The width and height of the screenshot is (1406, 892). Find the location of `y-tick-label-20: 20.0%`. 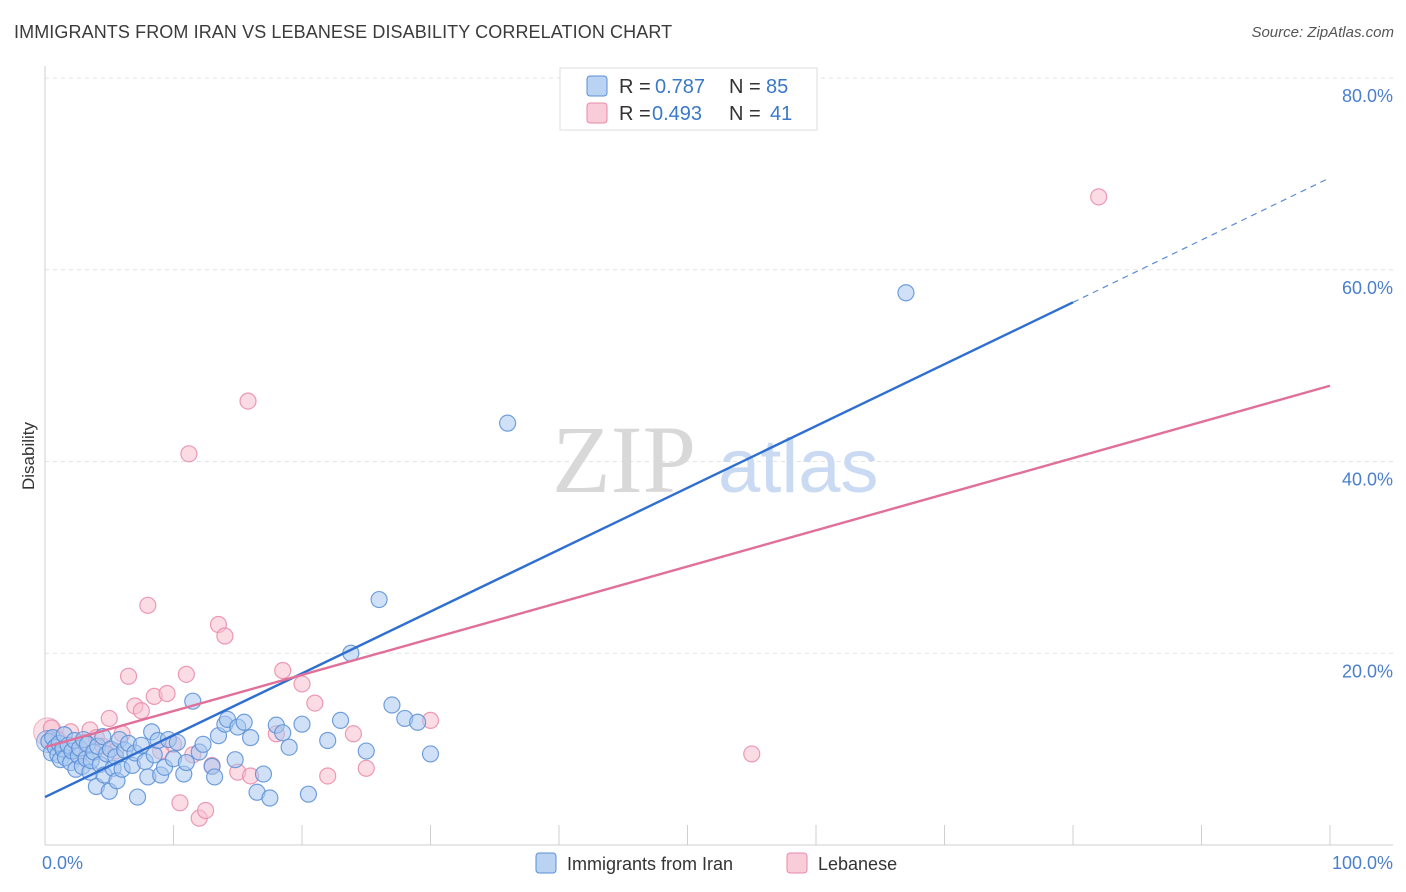

y-tick-label-20: 20.0% is located at coordinates (1367, 671).